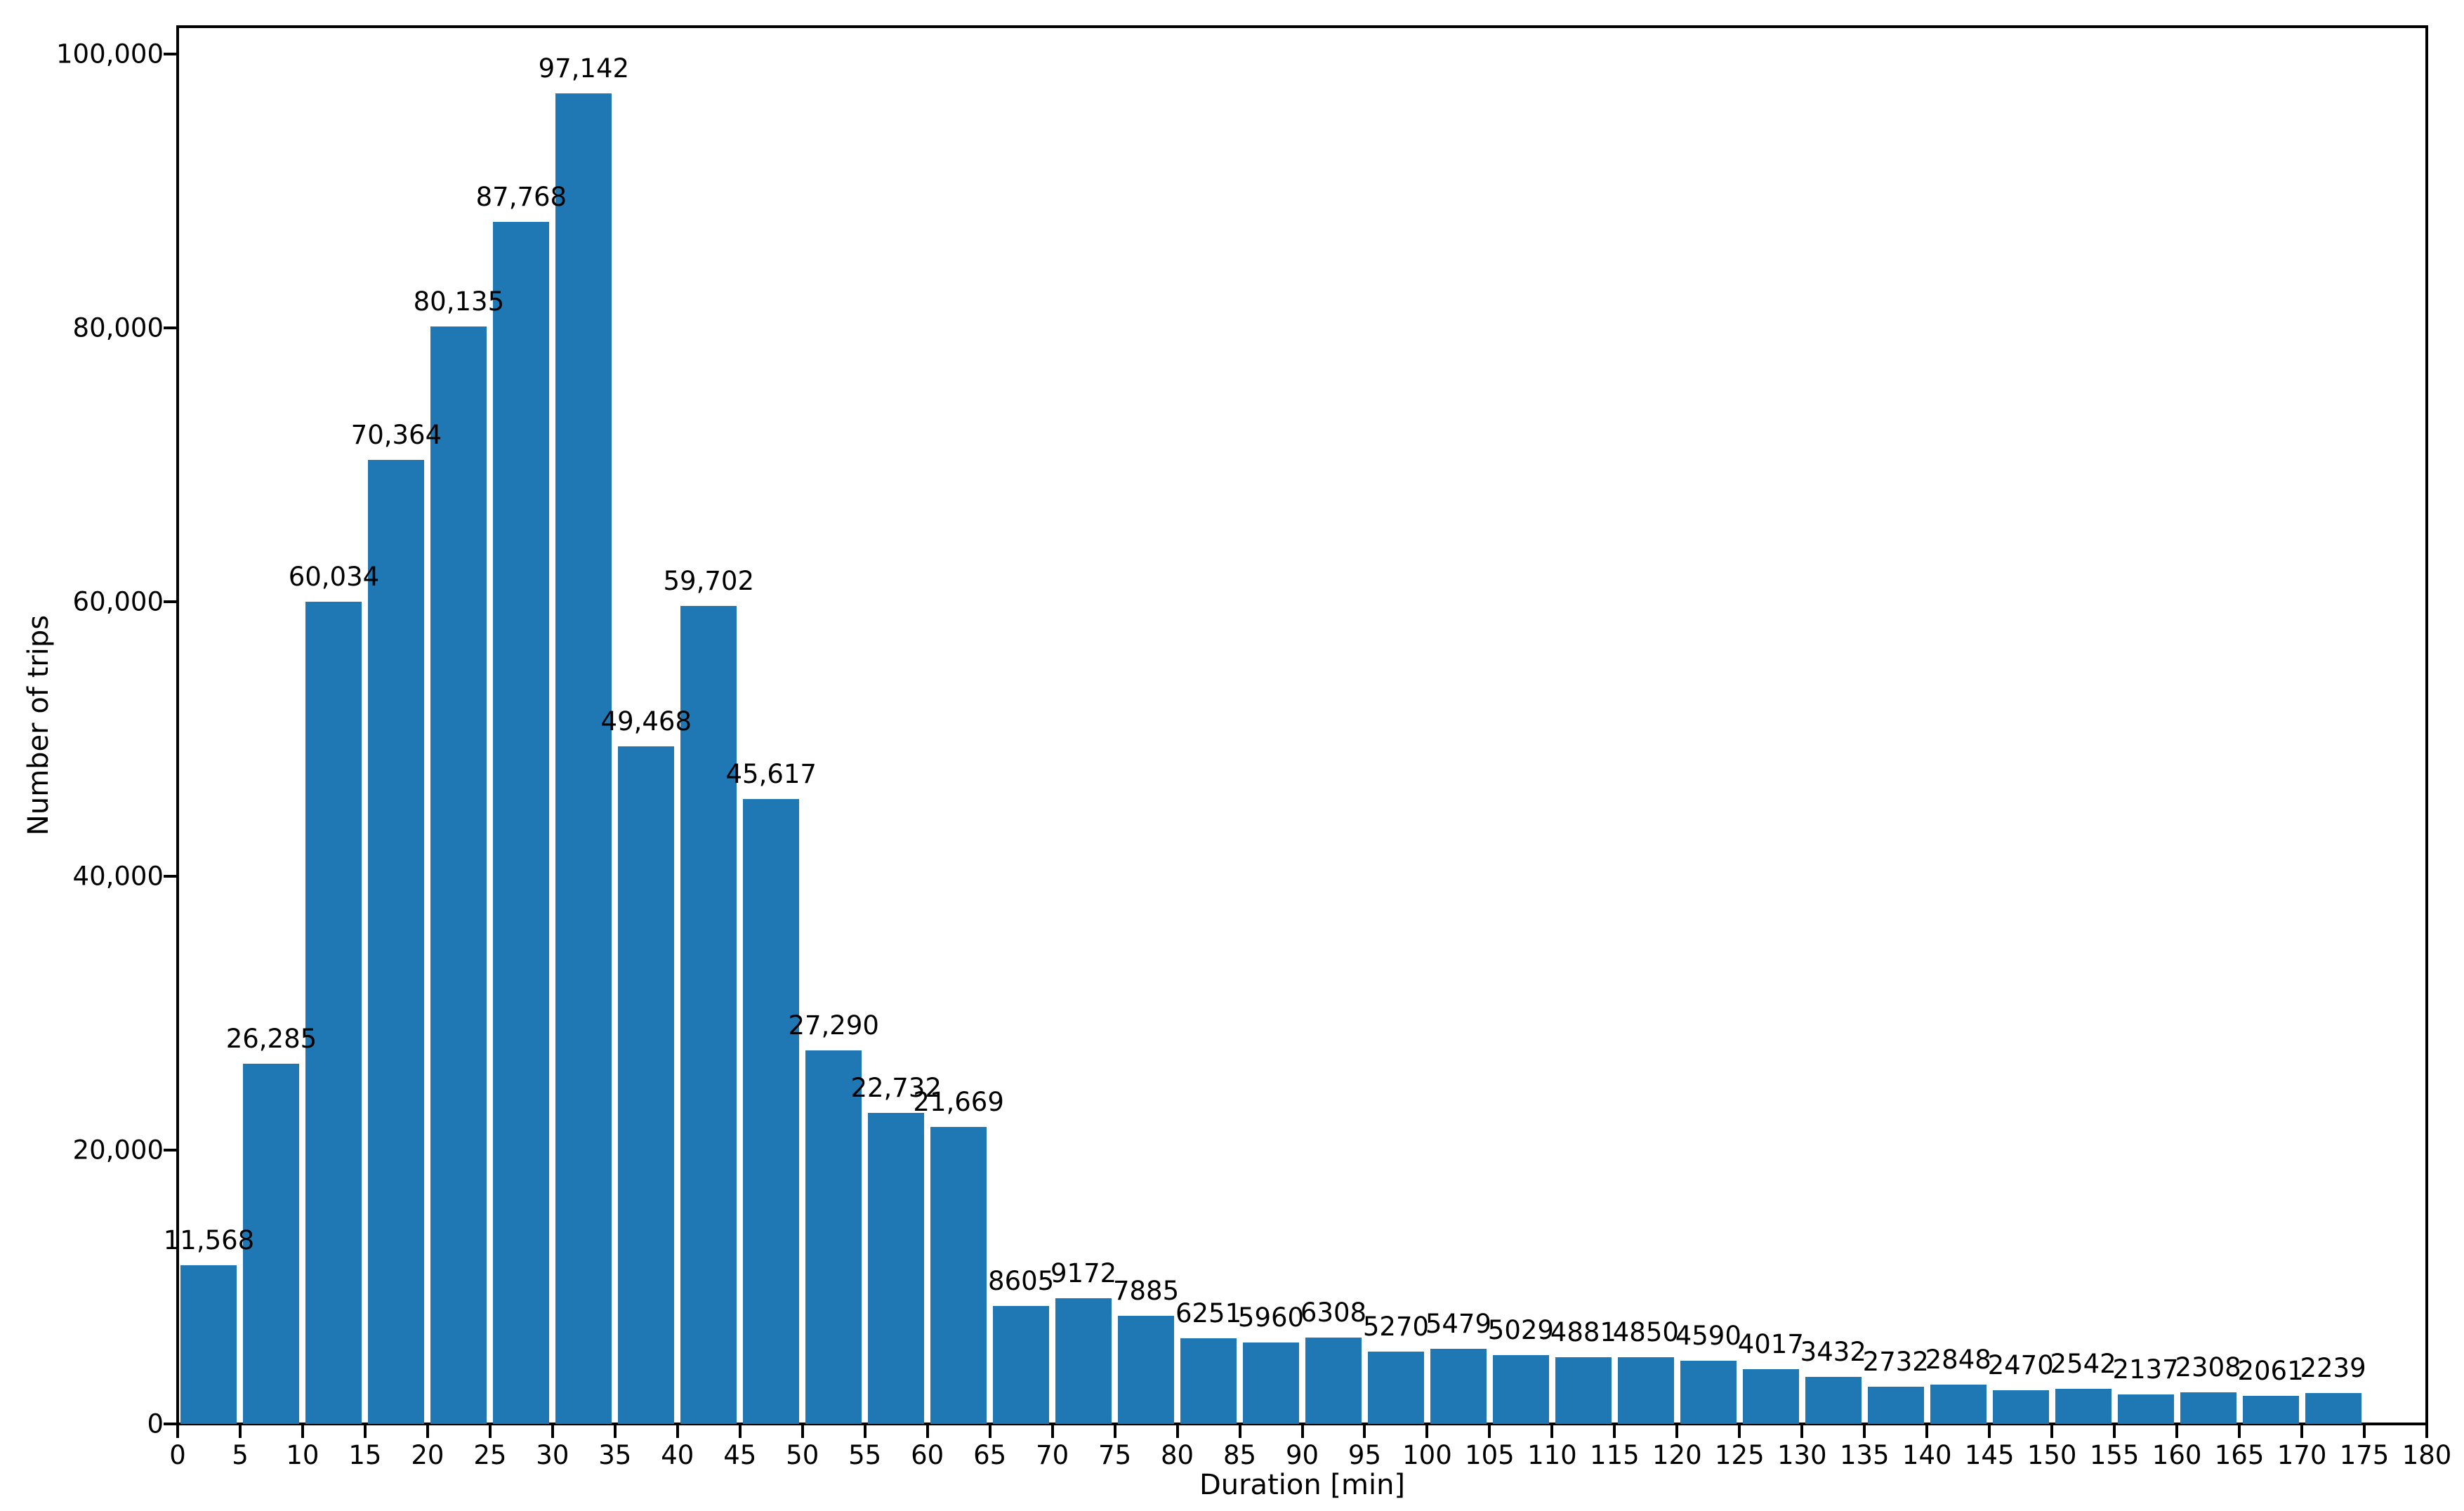 The height and width of the screenshot is (1511, 2464). I want to click on bar-value-label: 21,669, so click(958, 1102).